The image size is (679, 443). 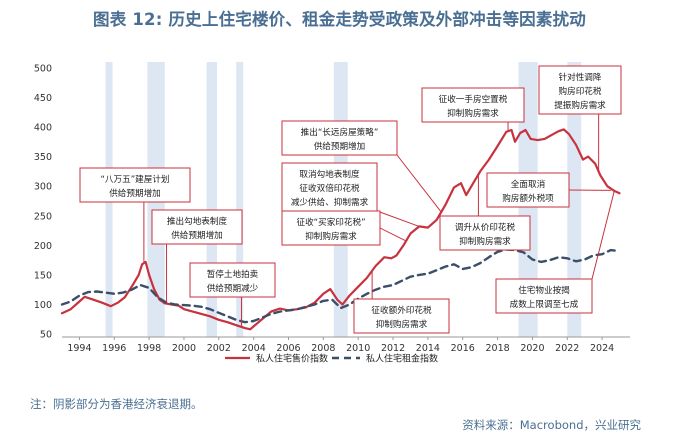 What do you see at coordinates (330, 202) in the screenshot?
I see `annotation-text: 减少供给、抑制需求` at bounding box center [330, 202].